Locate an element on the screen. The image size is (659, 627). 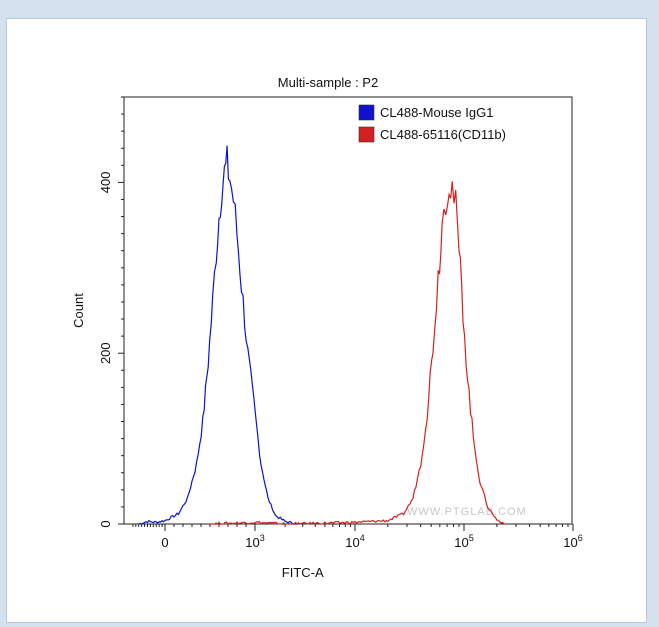
y-tick-label: 400 is located at coordinates (105, 183).